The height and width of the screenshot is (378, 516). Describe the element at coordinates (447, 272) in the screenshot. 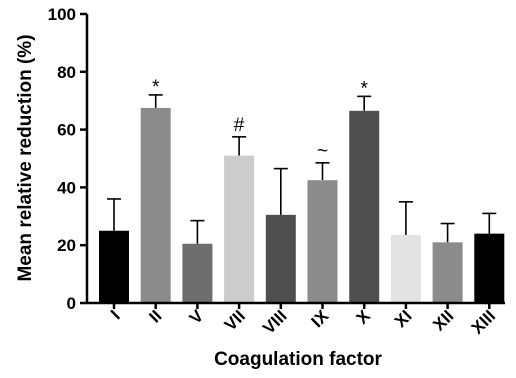

I see `bar-xii` at that location.